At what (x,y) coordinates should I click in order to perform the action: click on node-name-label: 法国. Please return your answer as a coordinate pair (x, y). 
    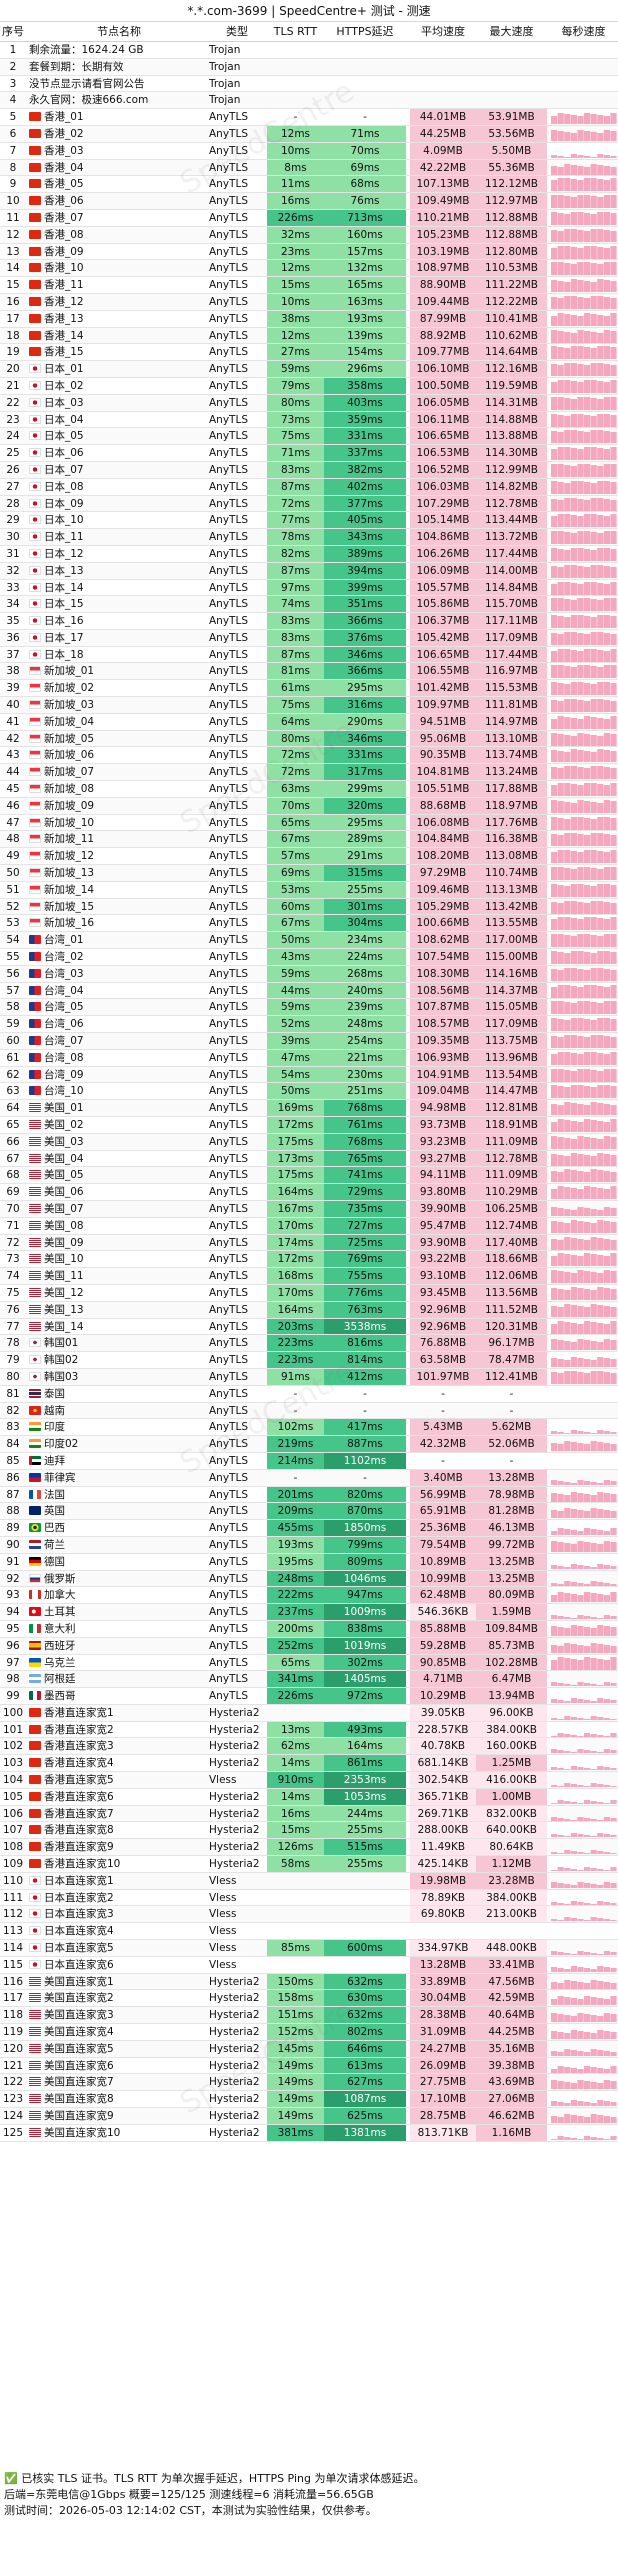
    Looking at the image, I should click on (54, 1494).